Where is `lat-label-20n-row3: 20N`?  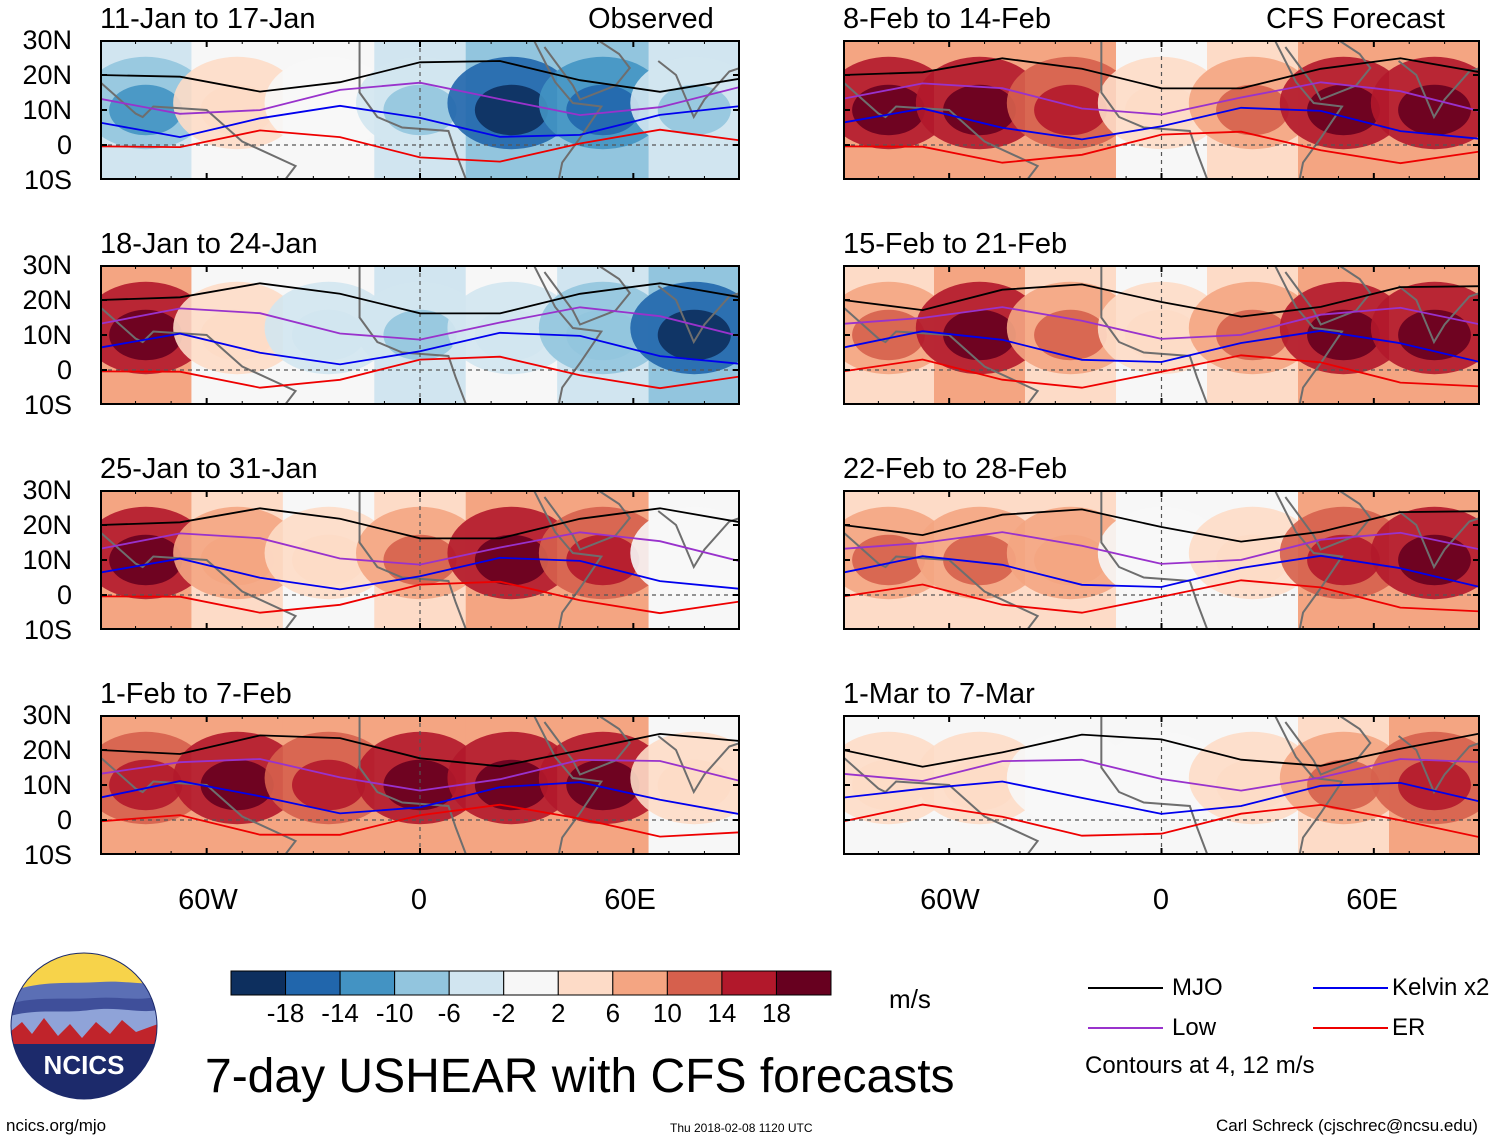 lat-label-20n-row3: 20N is located at coordinates (47, 525).